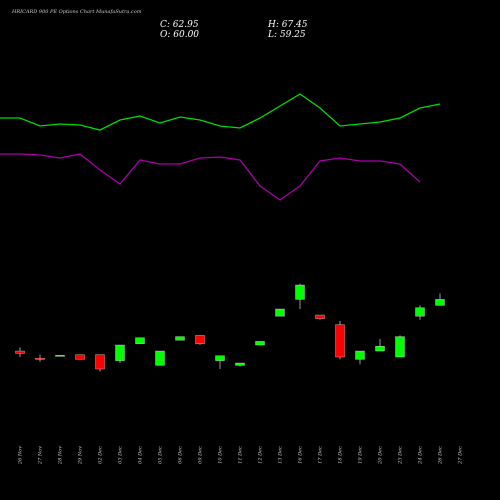 The image size is (500, 500). I want to click on x-tick-label: 24 Dec, so click(421, 455).